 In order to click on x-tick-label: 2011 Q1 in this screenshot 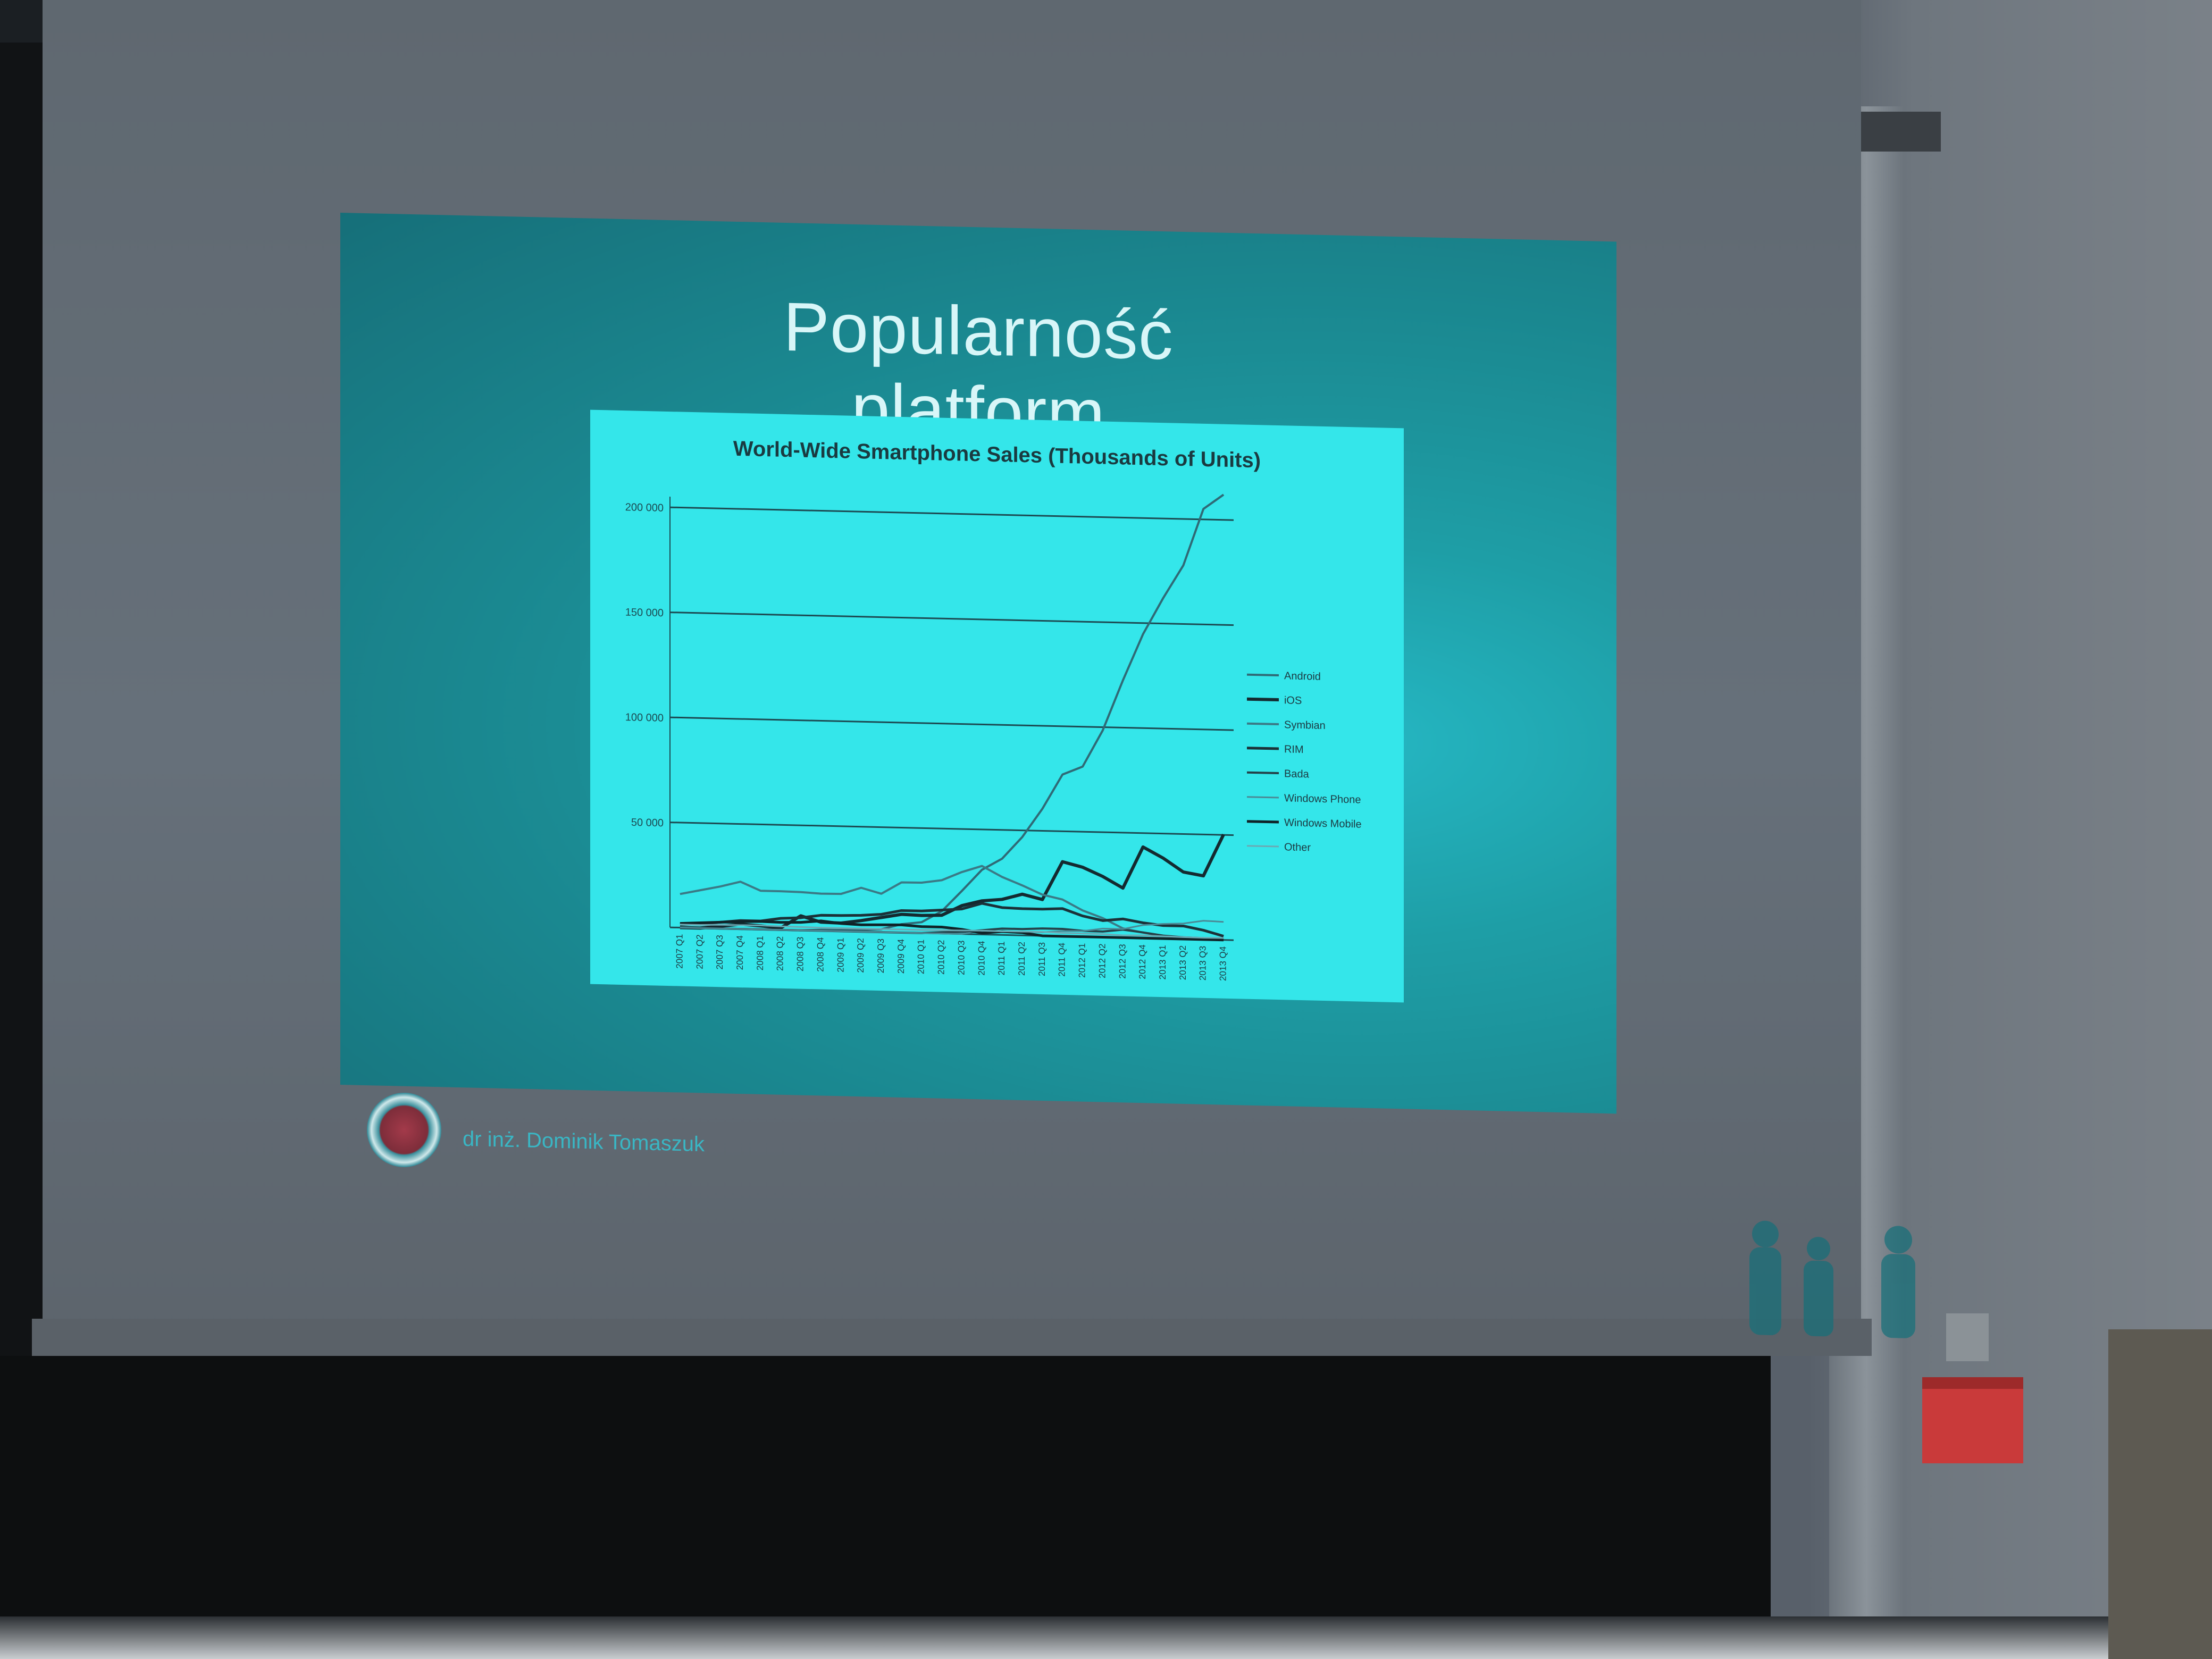, I will do `click(1001, 958)`.